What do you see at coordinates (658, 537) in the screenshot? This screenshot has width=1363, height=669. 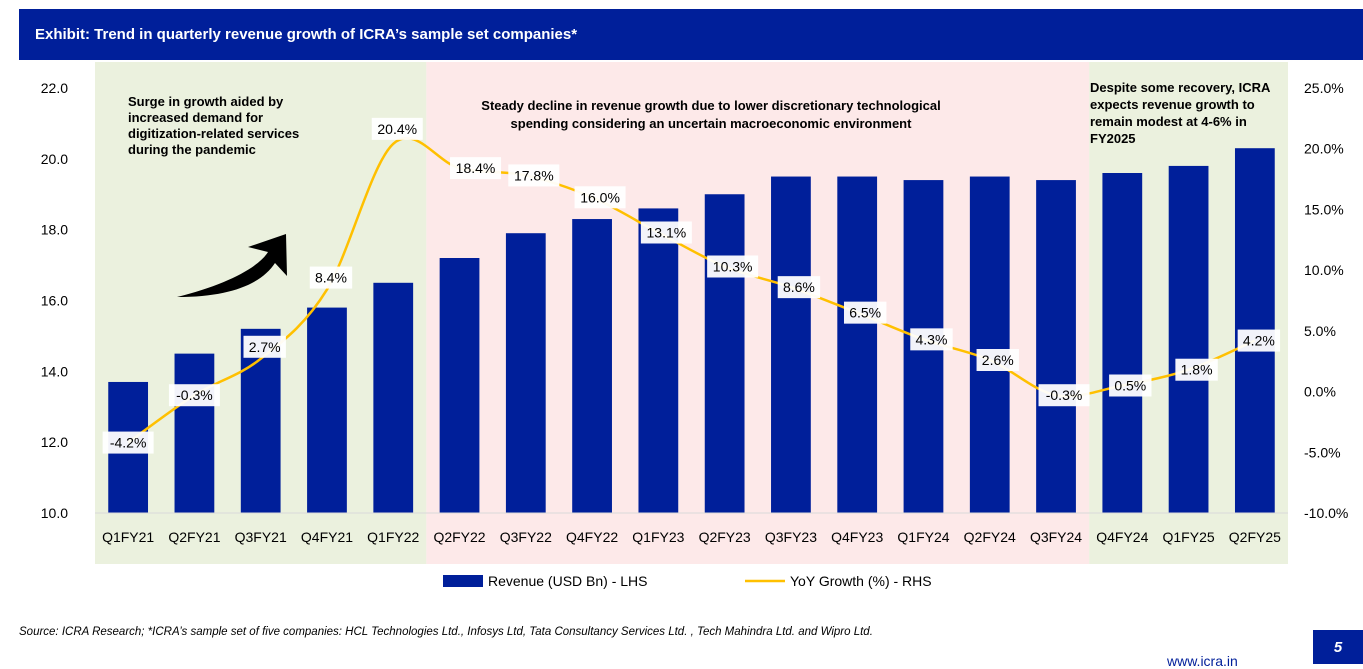 I see `x-tick-label: Q1FY23` at bounding box center [658, 537].